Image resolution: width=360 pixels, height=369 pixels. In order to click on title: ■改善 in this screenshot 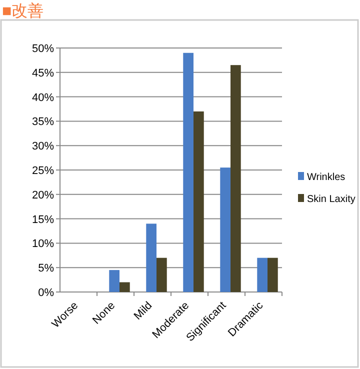, I will do `click(23, 11)`.